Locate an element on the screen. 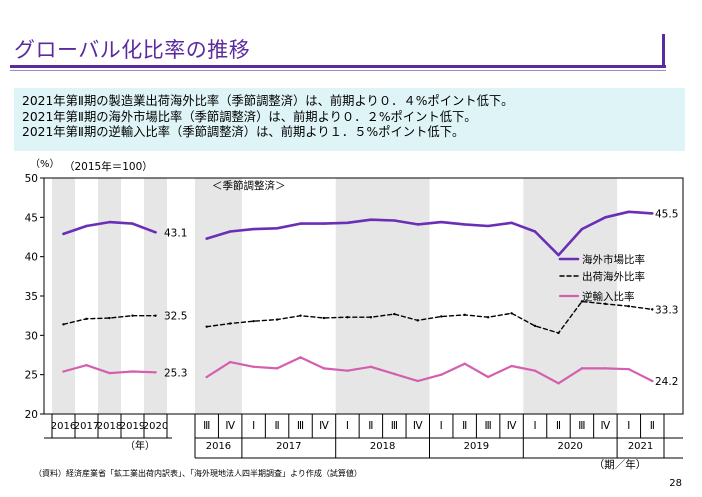 This screenshot has width=702, height=497. annual-x-label: 2020 is located at coordinates (155, 426).